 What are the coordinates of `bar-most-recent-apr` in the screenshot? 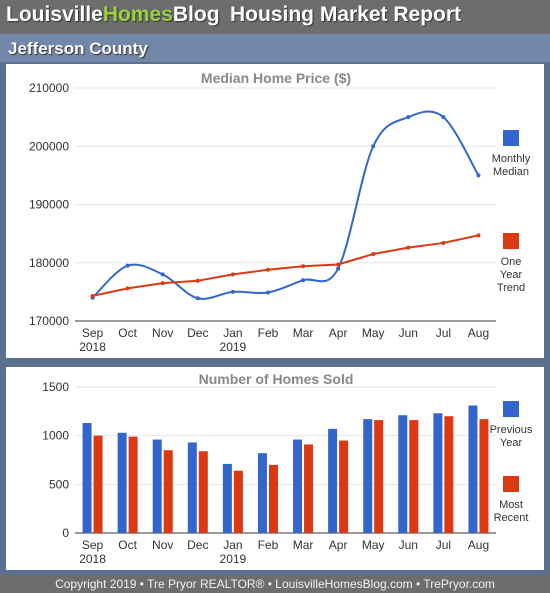 It's located at (344, 486).